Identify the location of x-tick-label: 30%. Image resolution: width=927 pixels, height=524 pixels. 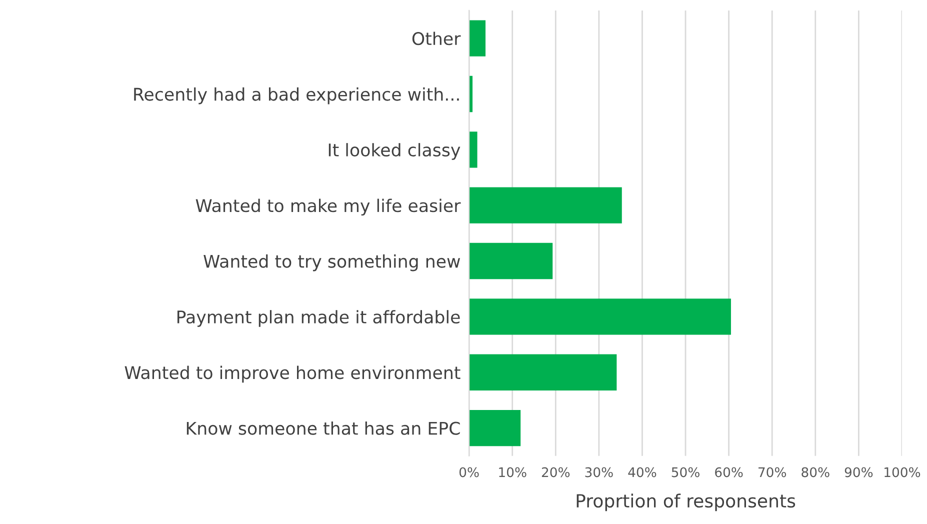
(599, 472).